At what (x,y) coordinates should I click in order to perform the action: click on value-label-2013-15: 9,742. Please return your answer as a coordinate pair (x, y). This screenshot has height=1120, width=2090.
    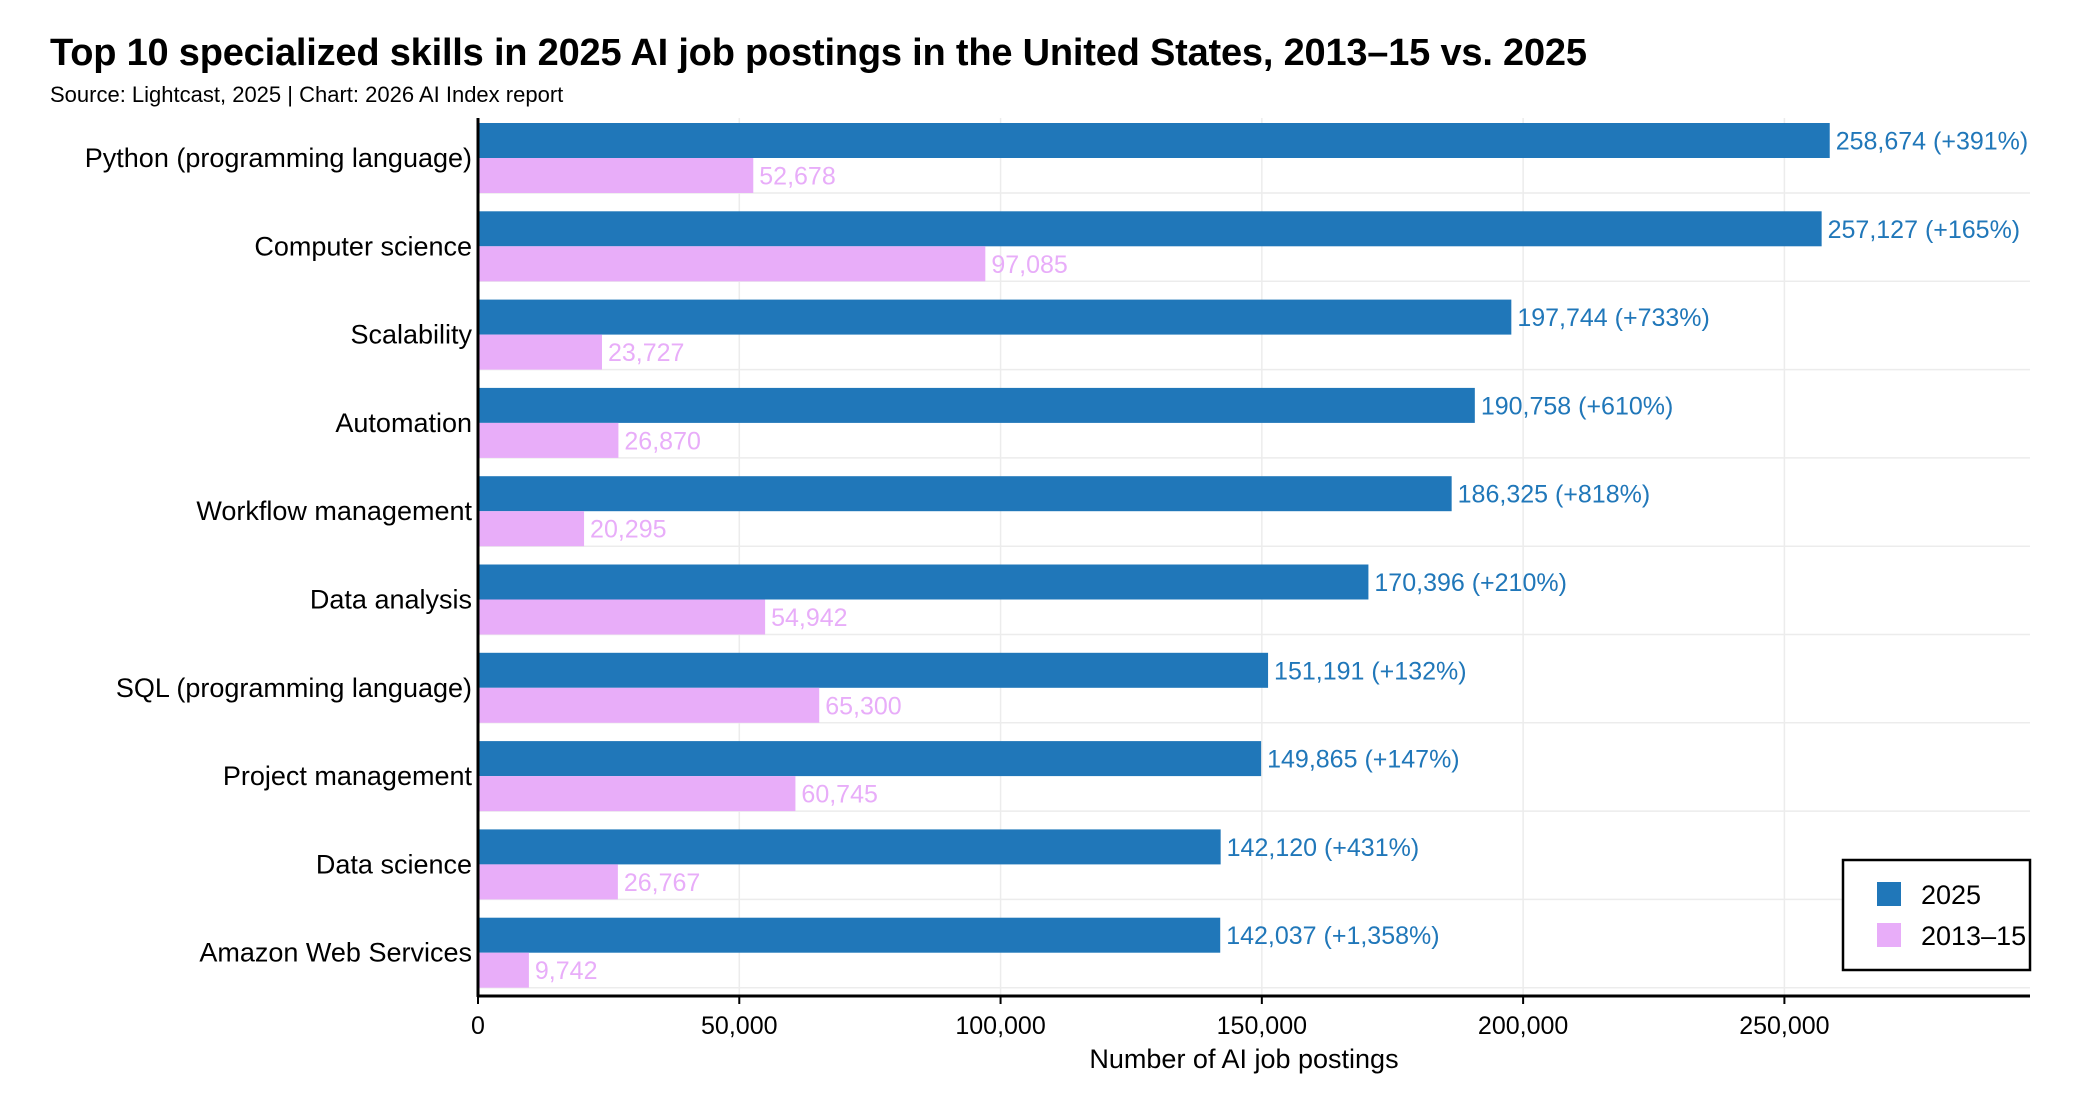
    Looking at the image, I should click on (566, 971).